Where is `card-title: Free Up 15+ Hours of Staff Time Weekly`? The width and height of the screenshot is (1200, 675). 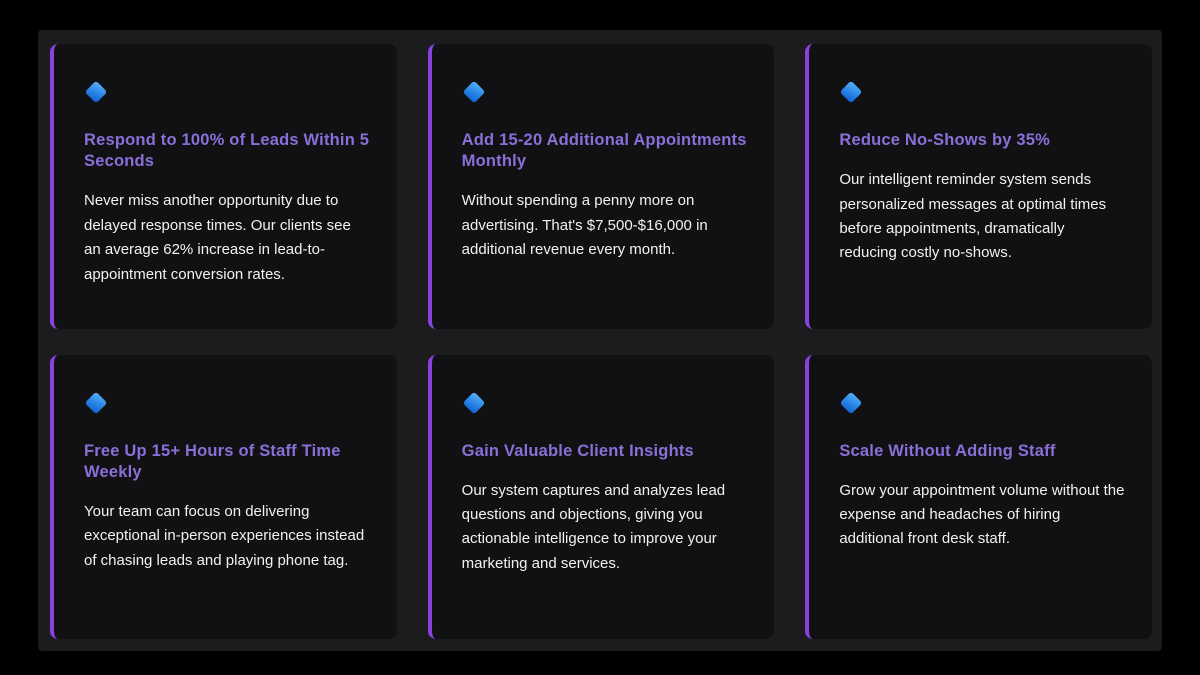
card-title: Free Up 15+ Hours of Staff Time Weekly is located at coordinates (212, 461).